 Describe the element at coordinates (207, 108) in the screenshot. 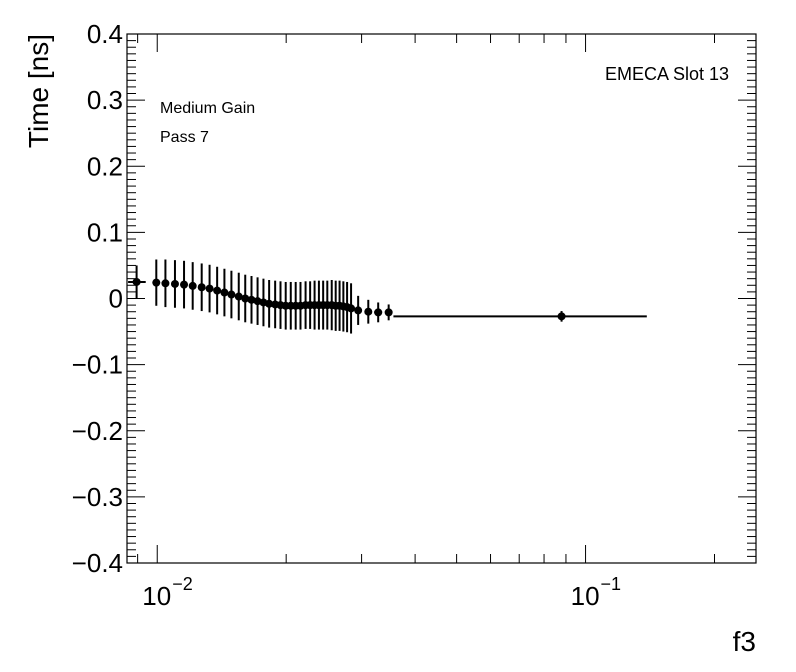

I see `gain-label: Medium Gain` at that location.